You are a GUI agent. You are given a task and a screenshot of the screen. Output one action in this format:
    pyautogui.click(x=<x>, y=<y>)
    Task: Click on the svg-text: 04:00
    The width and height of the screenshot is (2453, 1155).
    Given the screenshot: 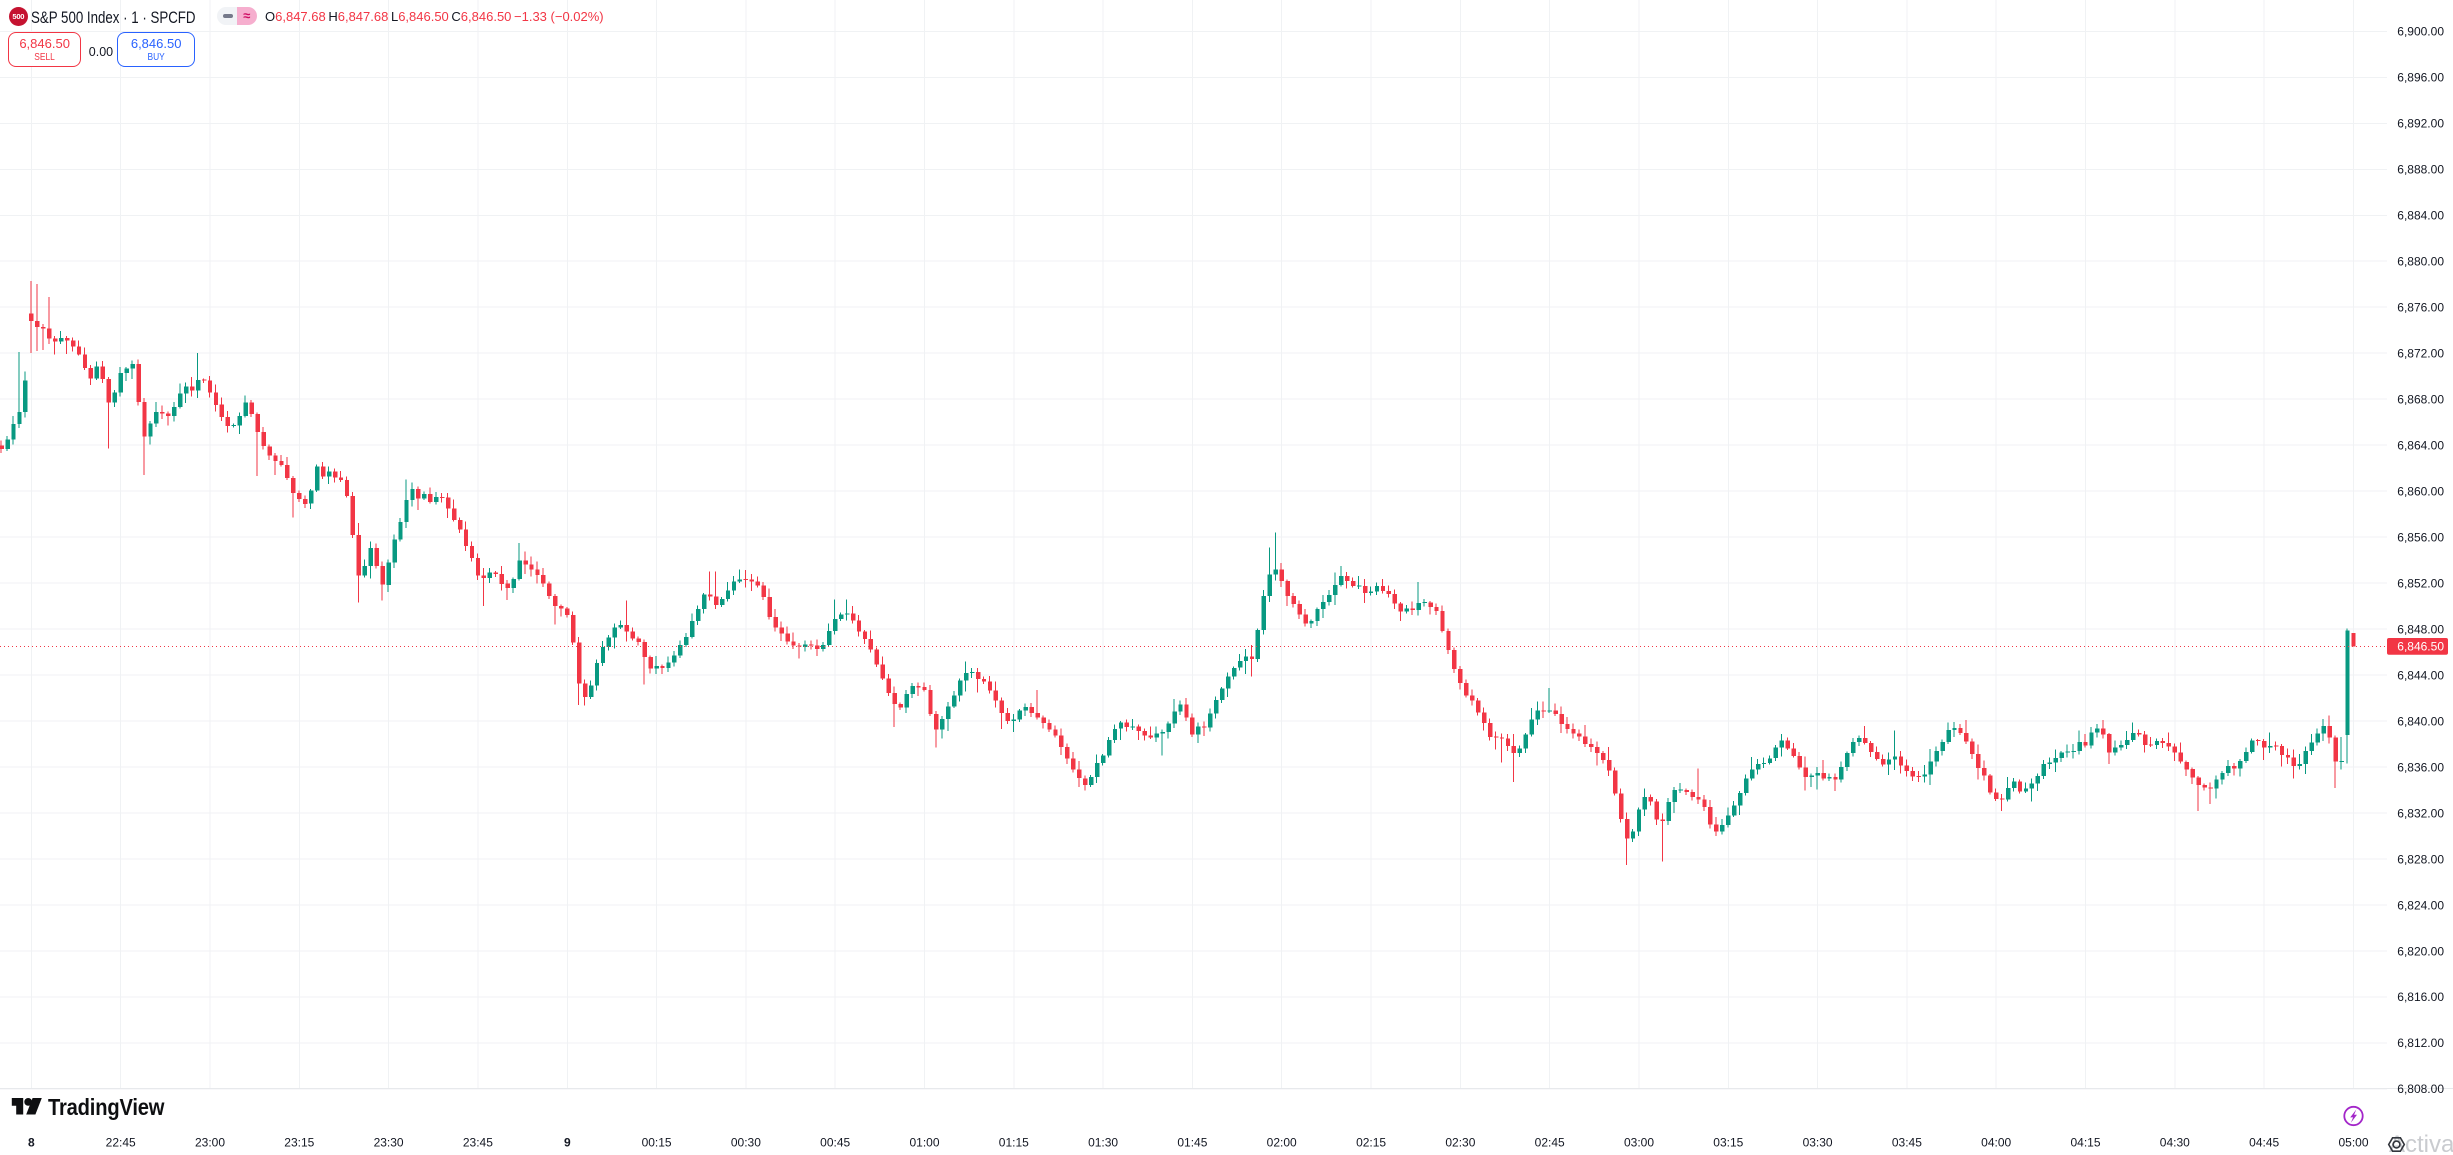 What is the action you would take?
    pyautogui.click(x=1996, y=1142)
    